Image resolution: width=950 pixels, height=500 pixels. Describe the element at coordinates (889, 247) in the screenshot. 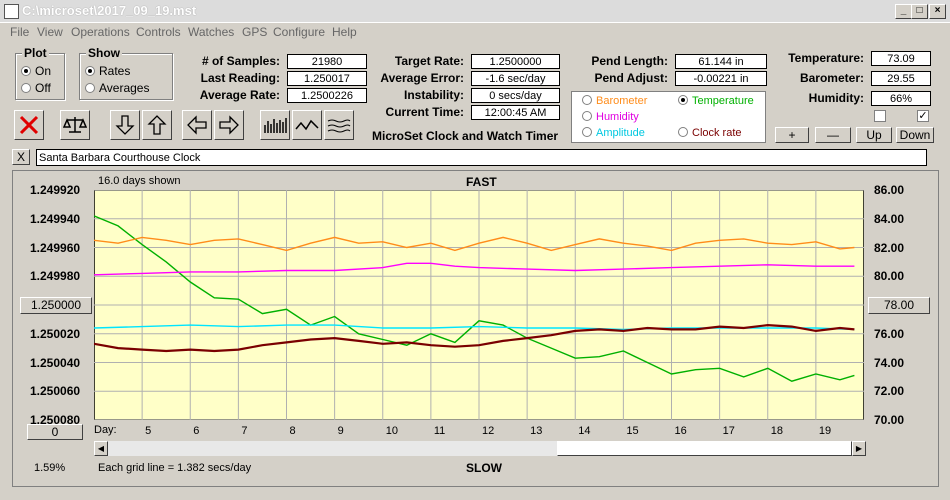

I see `right-axis-tick: 82.00` at that location.